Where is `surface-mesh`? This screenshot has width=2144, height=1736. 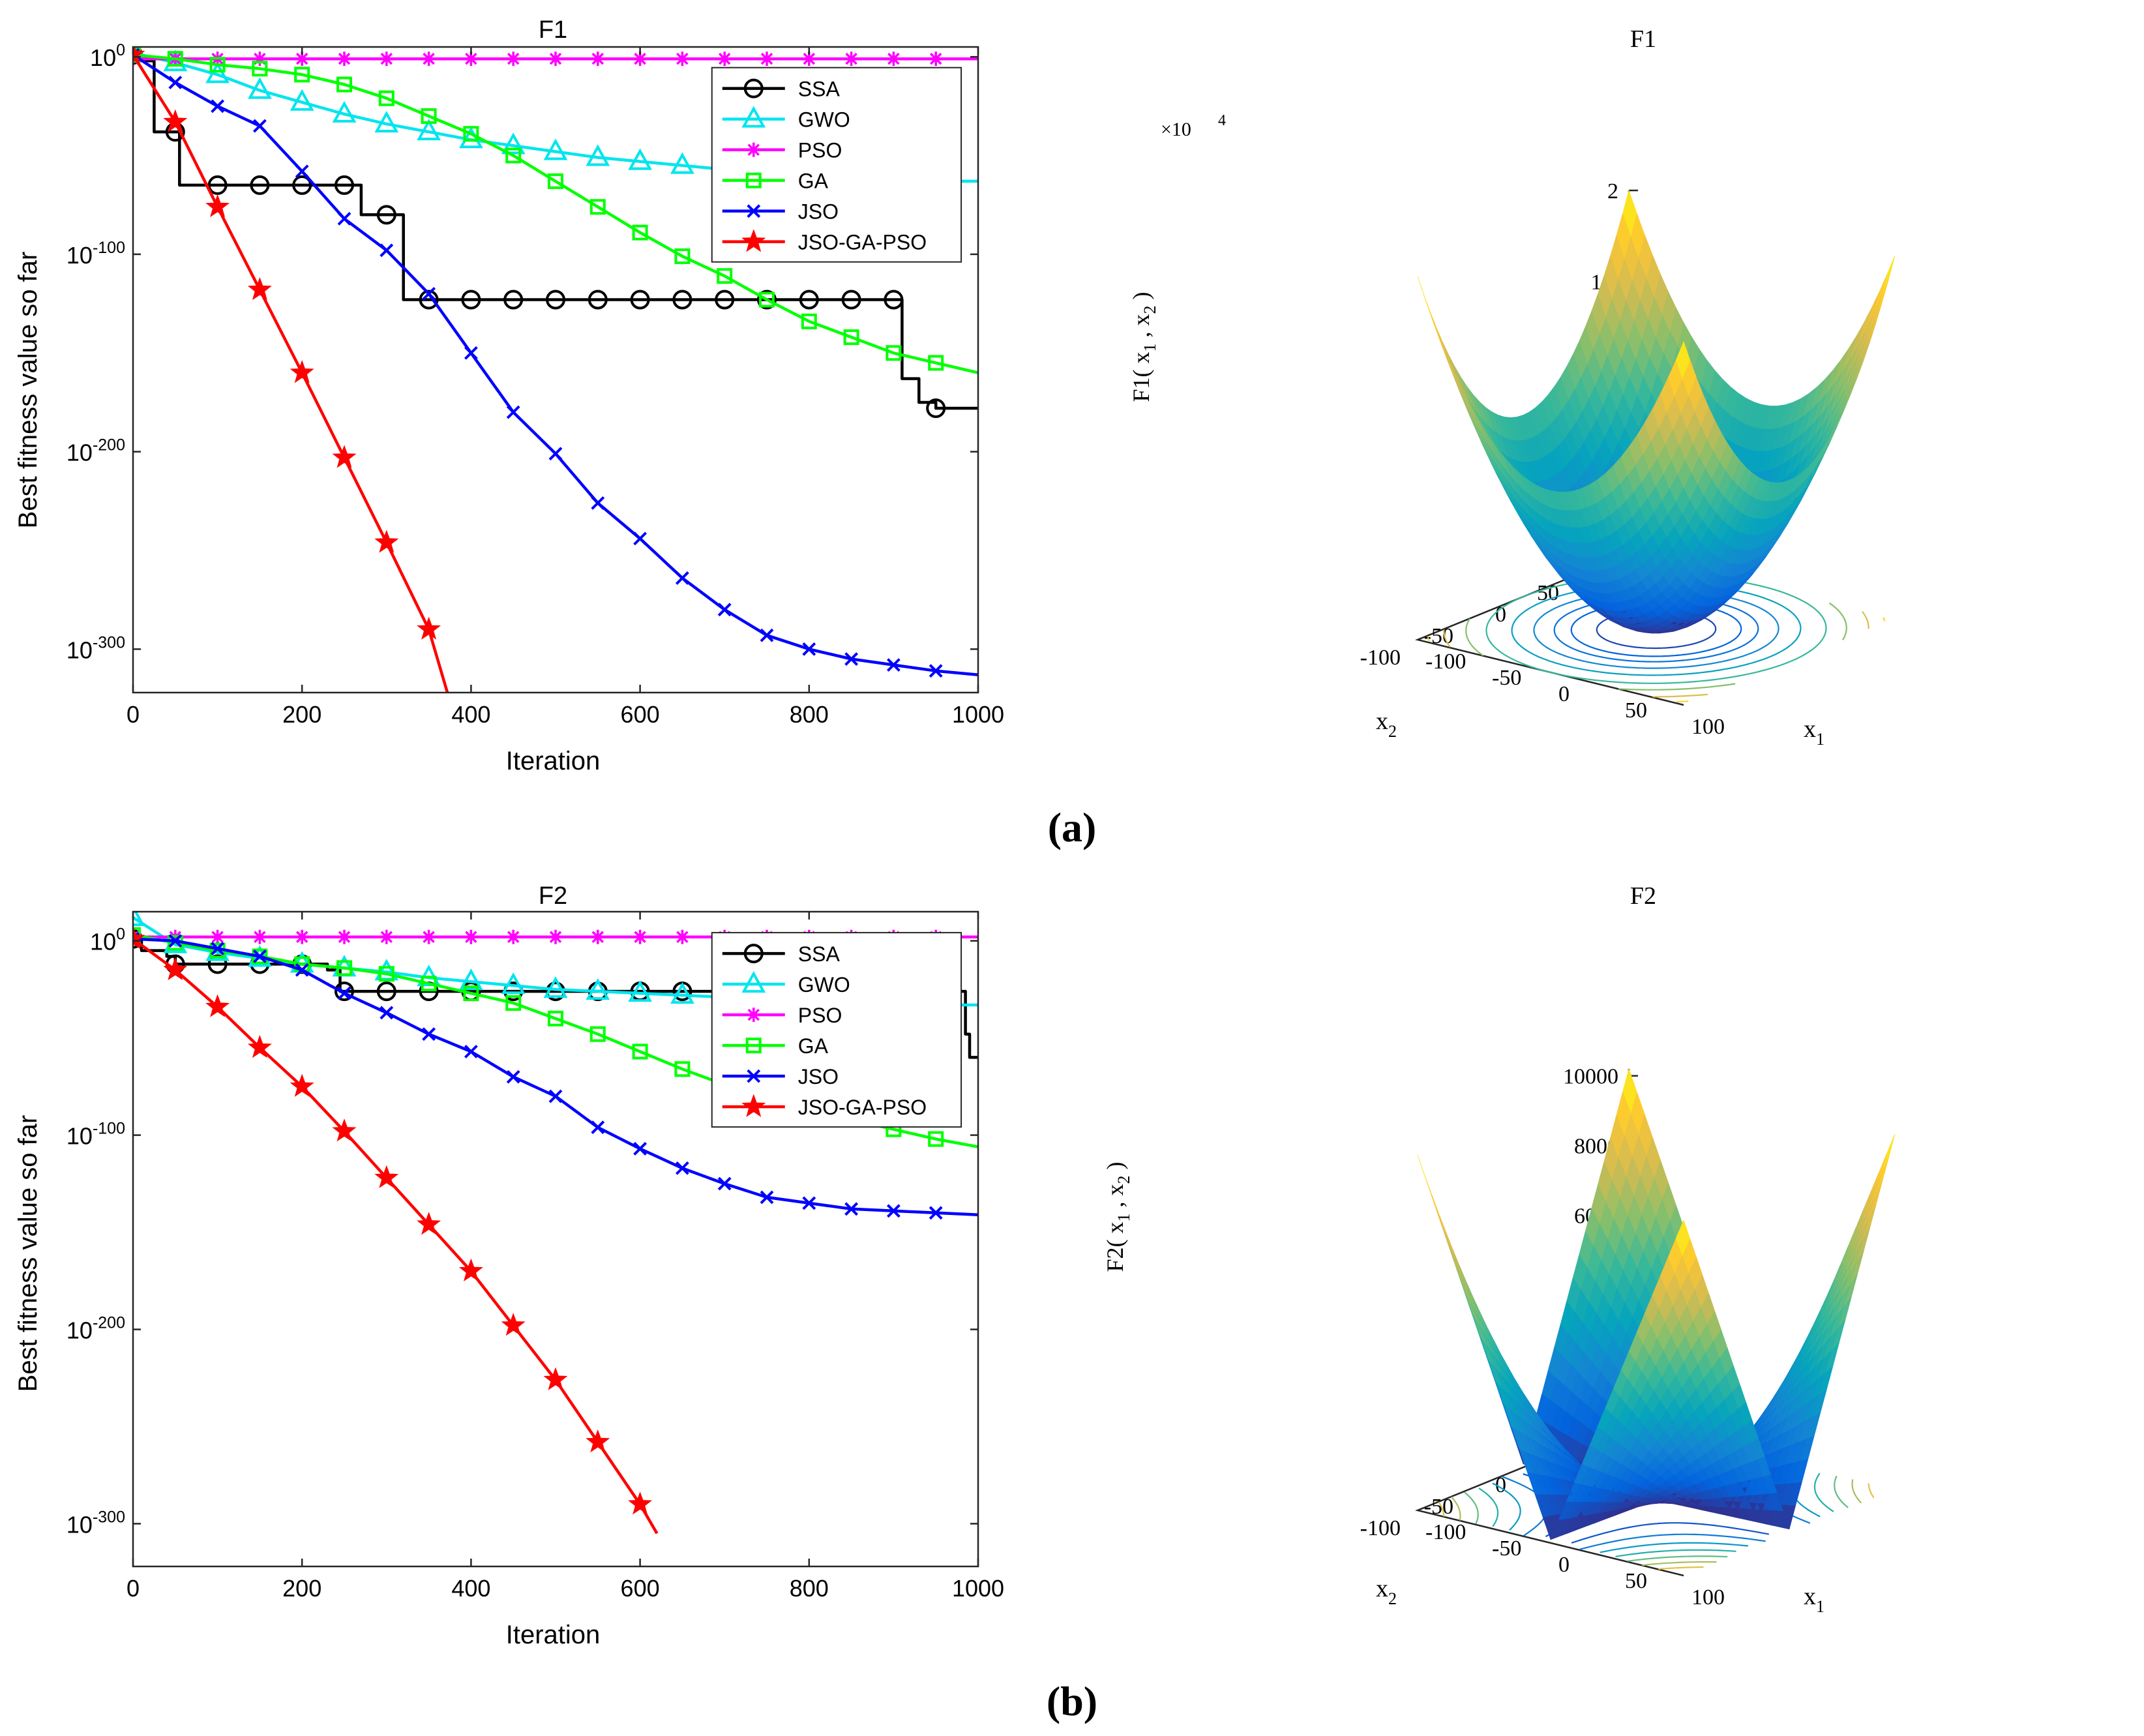
surface-mesh is located at coordinates (1656, 411).